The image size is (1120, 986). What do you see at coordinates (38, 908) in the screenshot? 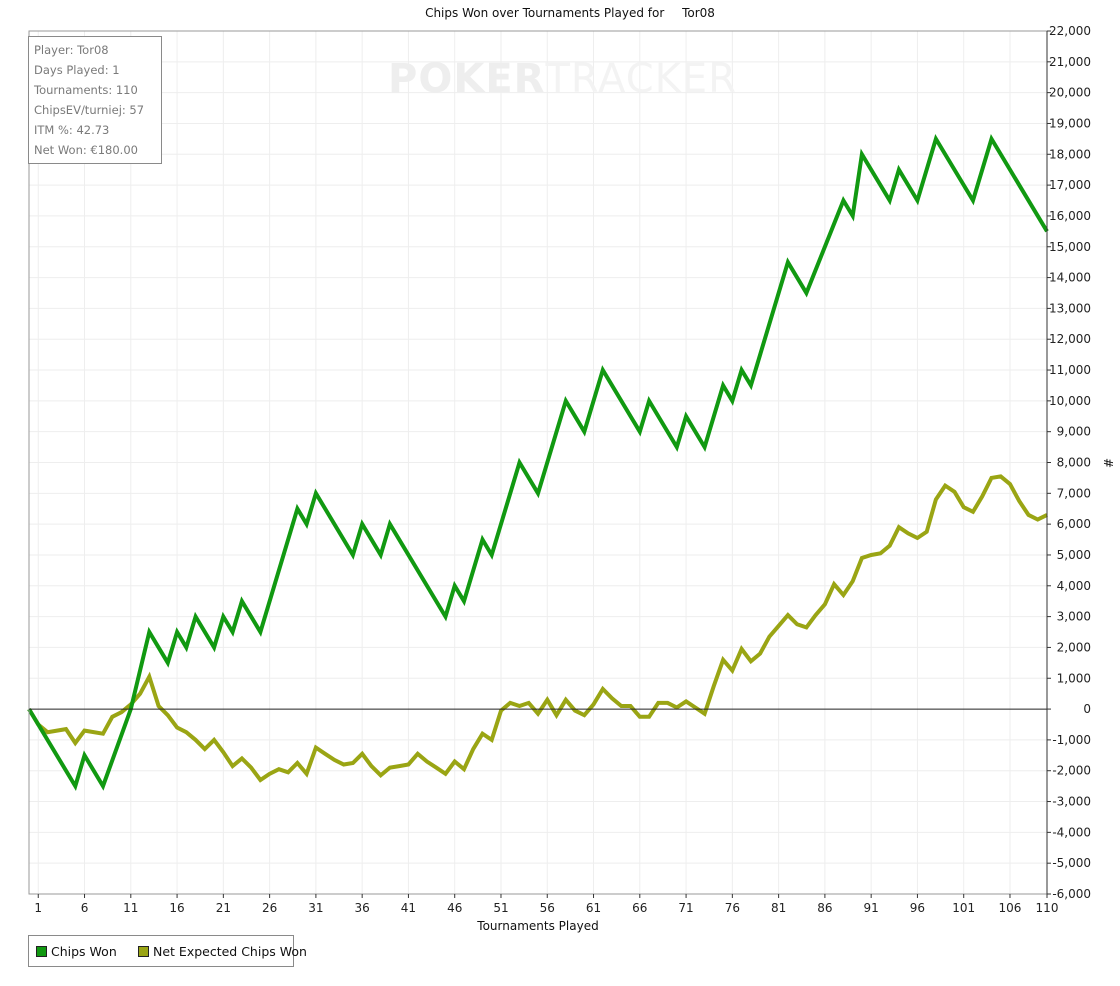
I see `x-tick-label: 1` at bounding box center [38, 908].